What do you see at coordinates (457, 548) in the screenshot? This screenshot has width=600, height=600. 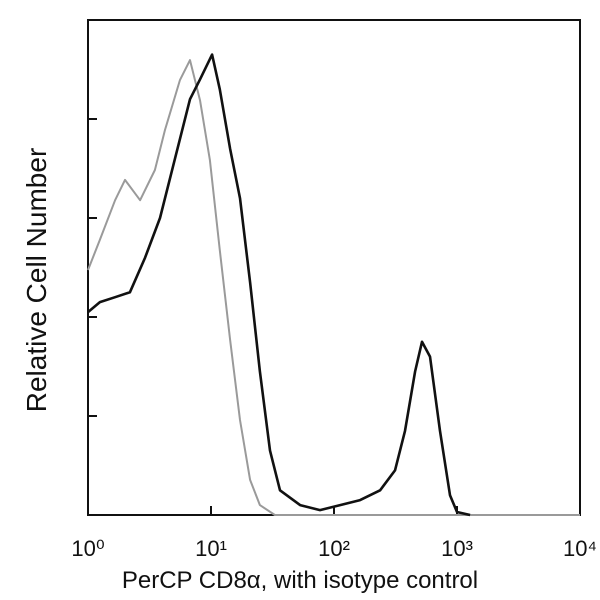 I see `x-tick-label: 10³` at bounding box center [457, 548].